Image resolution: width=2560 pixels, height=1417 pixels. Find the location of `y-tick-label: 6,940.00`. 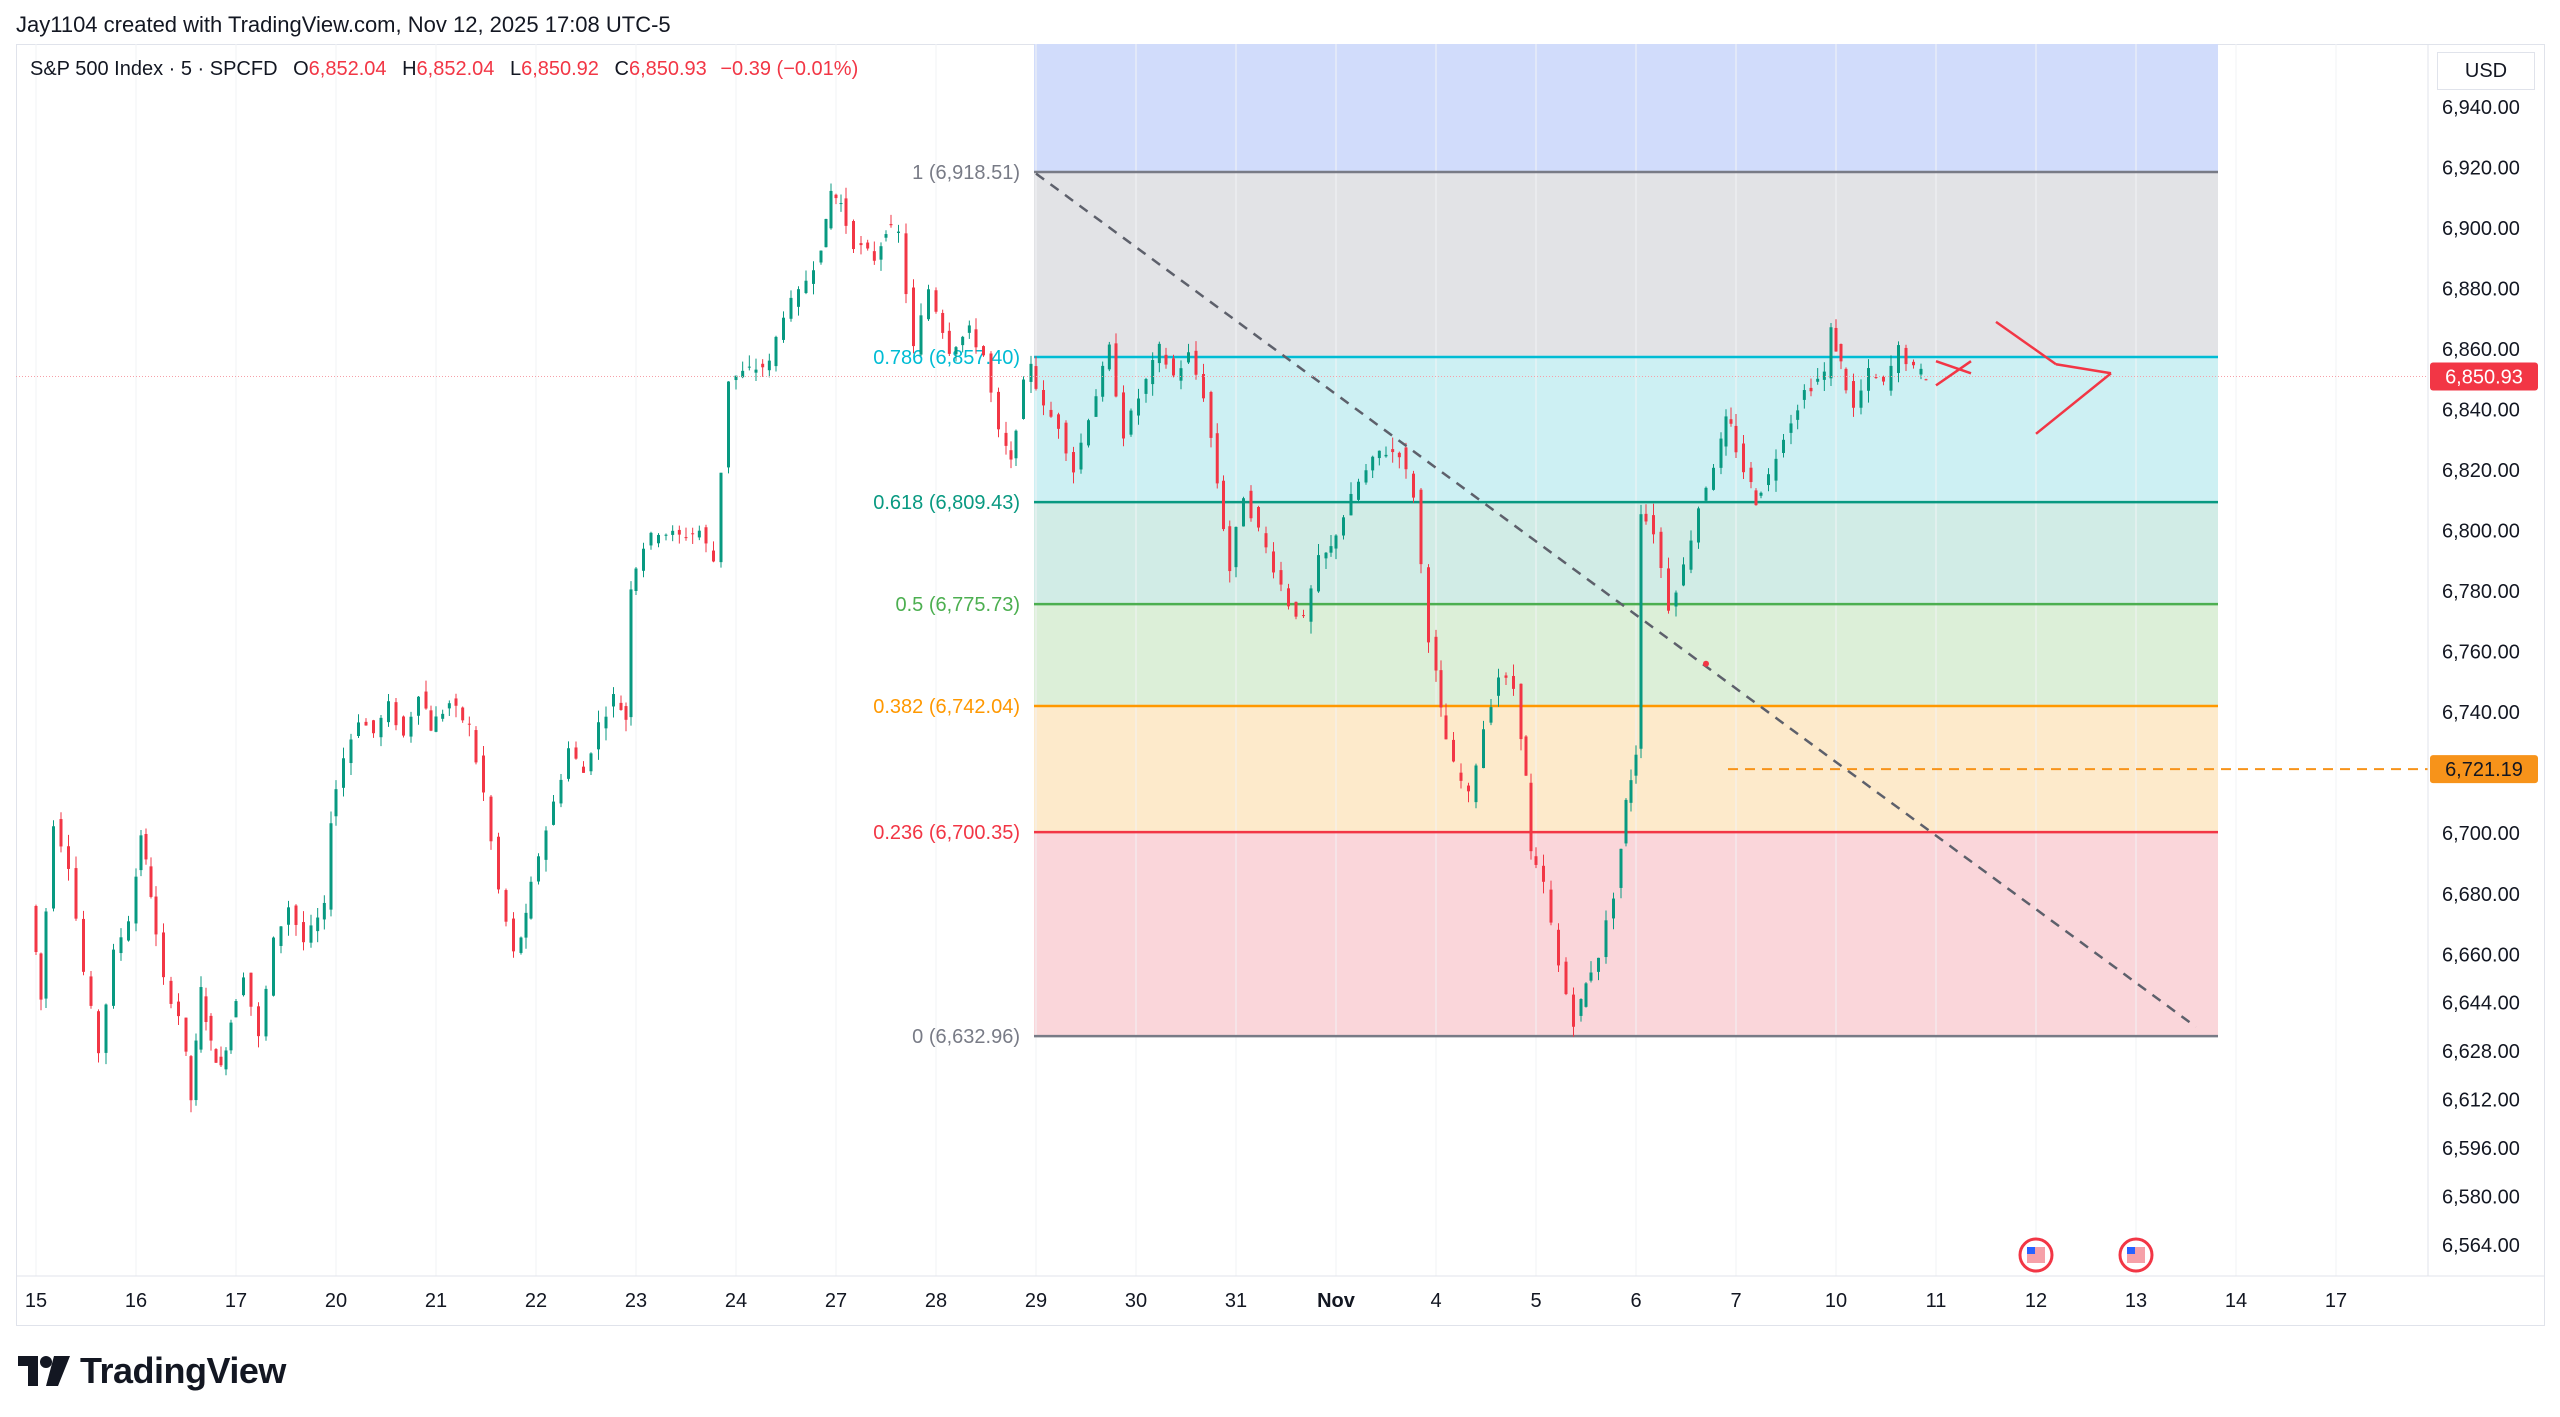

y-tick-label: 6,940.00 is located at coordinates (2481, 108).